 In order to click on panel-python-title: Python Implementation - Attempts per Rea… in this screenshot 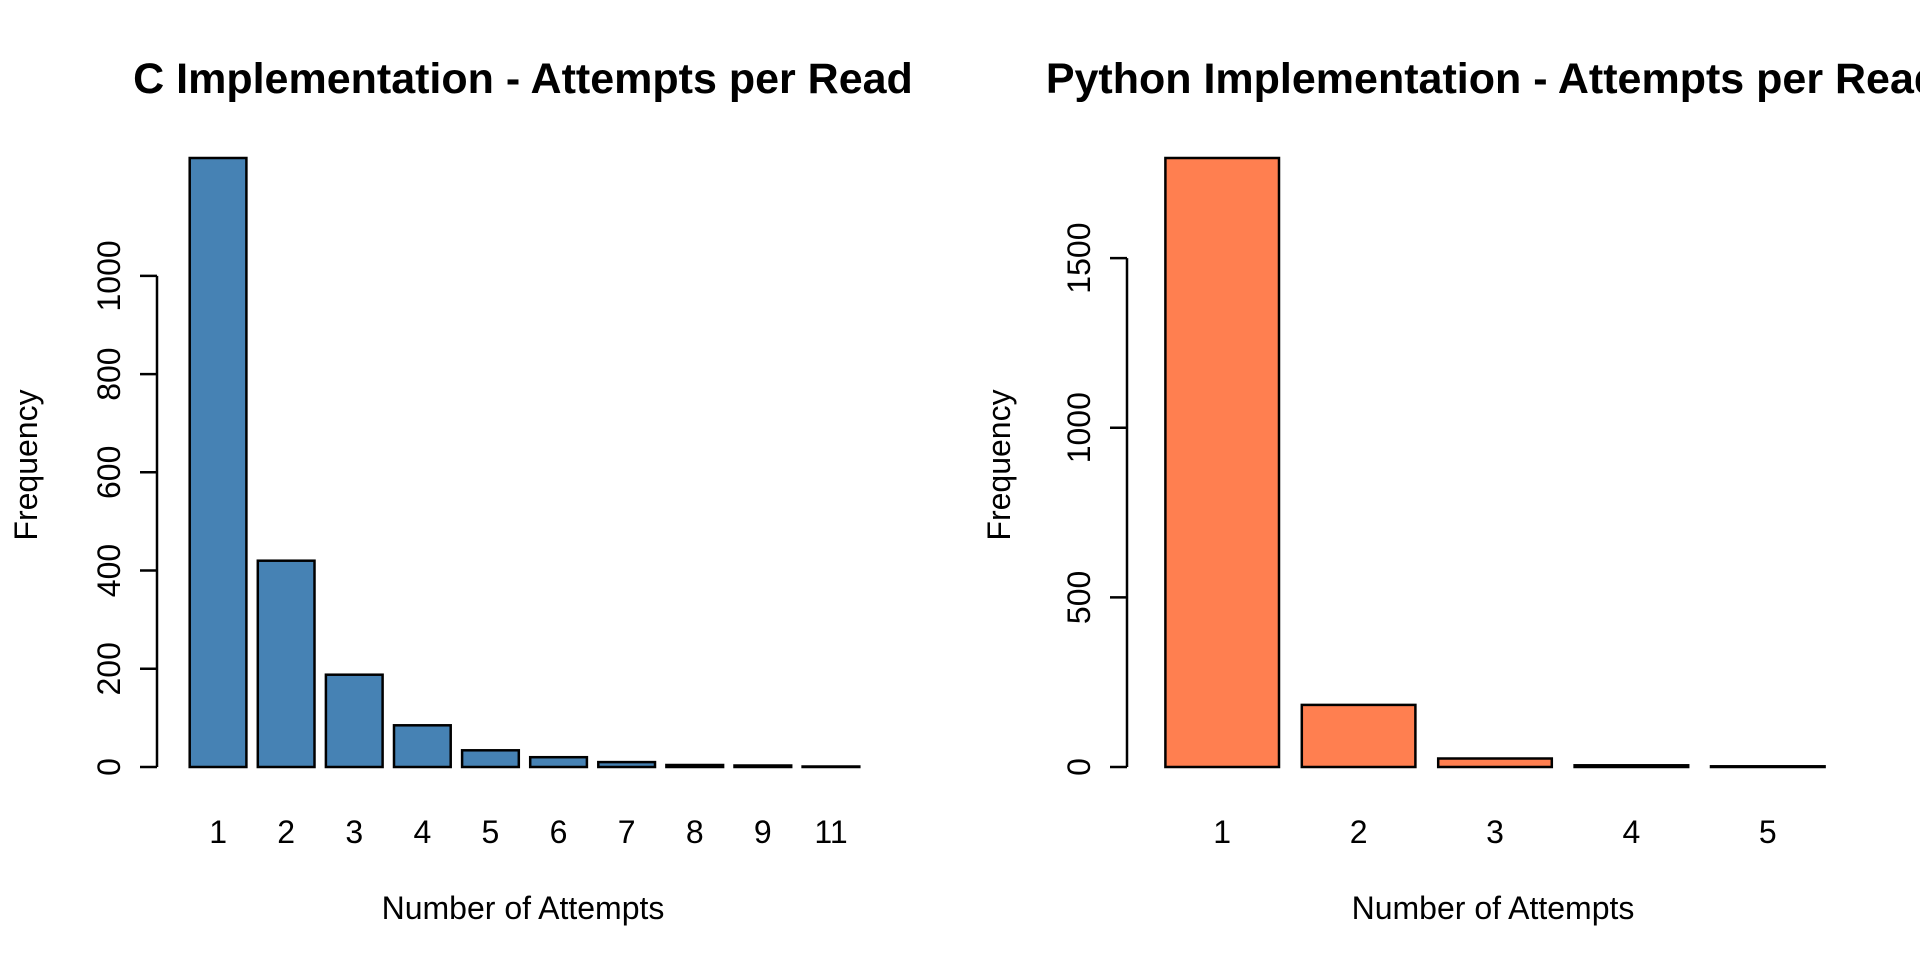, I will do `click(1483, 79)`.